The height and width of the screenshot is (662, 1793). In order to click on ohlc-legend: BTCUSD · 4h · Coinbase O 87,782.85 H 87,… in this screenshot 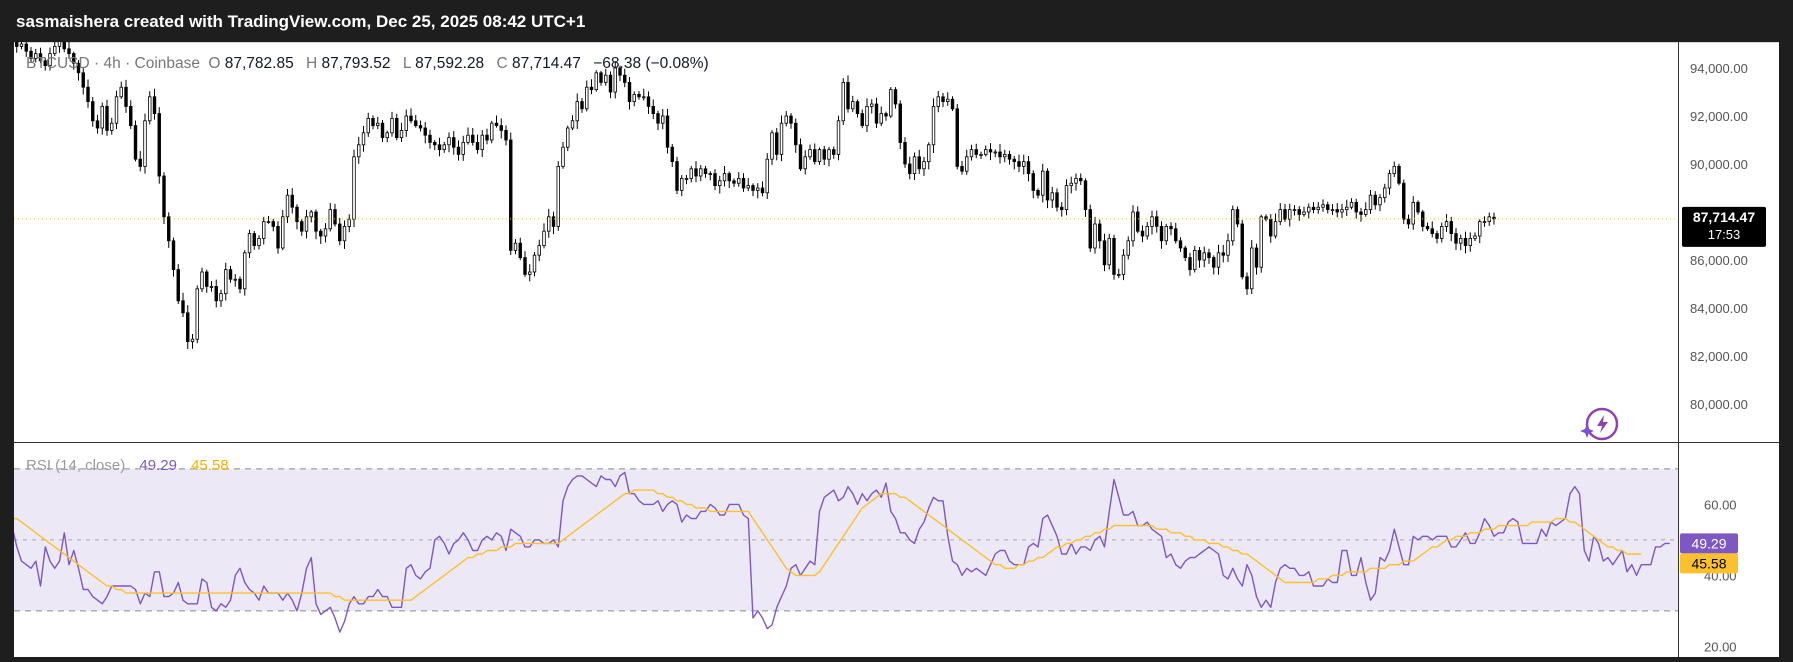, I will do `click(367, 63)`.